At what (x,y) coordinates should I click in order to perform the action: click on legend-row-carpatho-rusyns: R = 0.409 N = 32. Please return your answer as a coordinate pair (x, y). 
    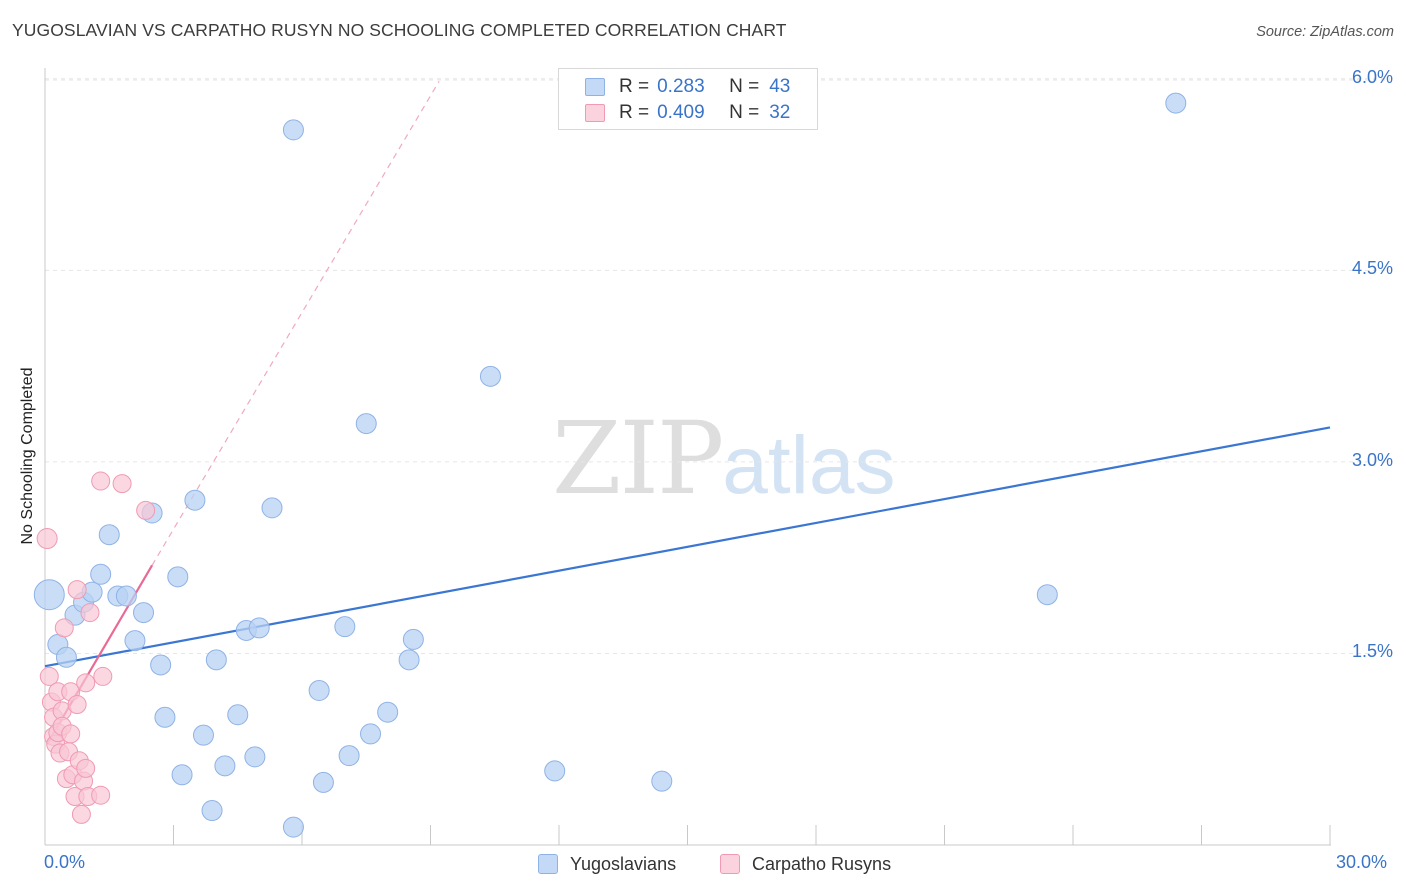
    Looking at the image, I should click on (687, 113).